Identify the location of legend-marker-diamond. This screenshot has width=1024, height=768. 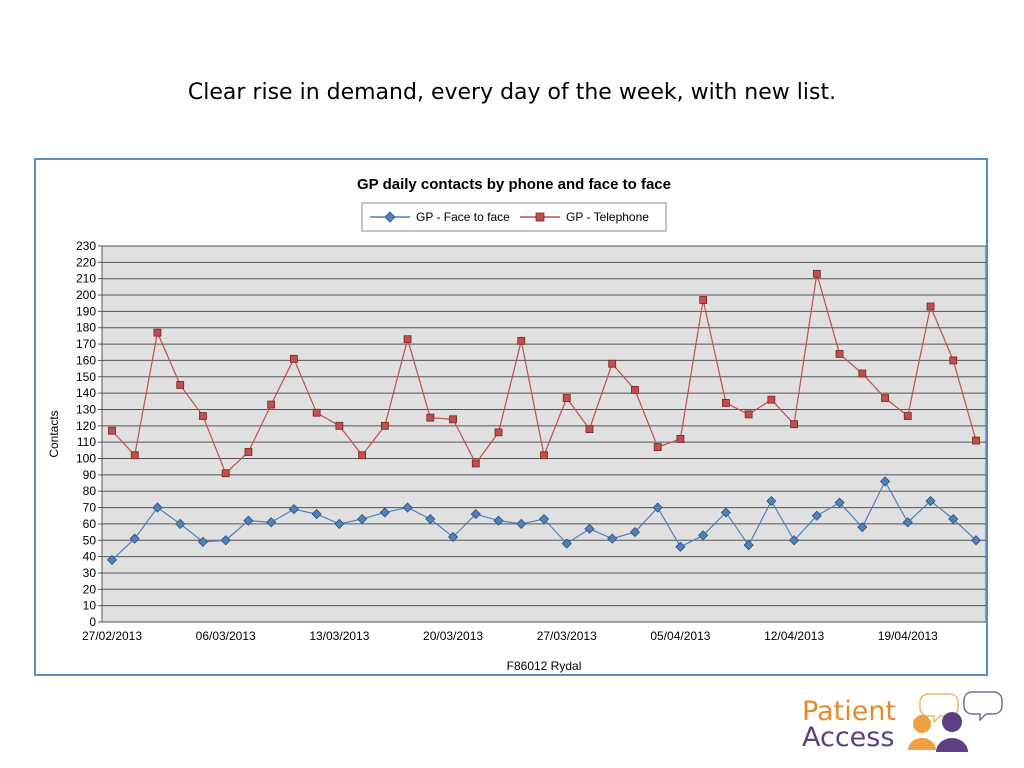
(390, 217).